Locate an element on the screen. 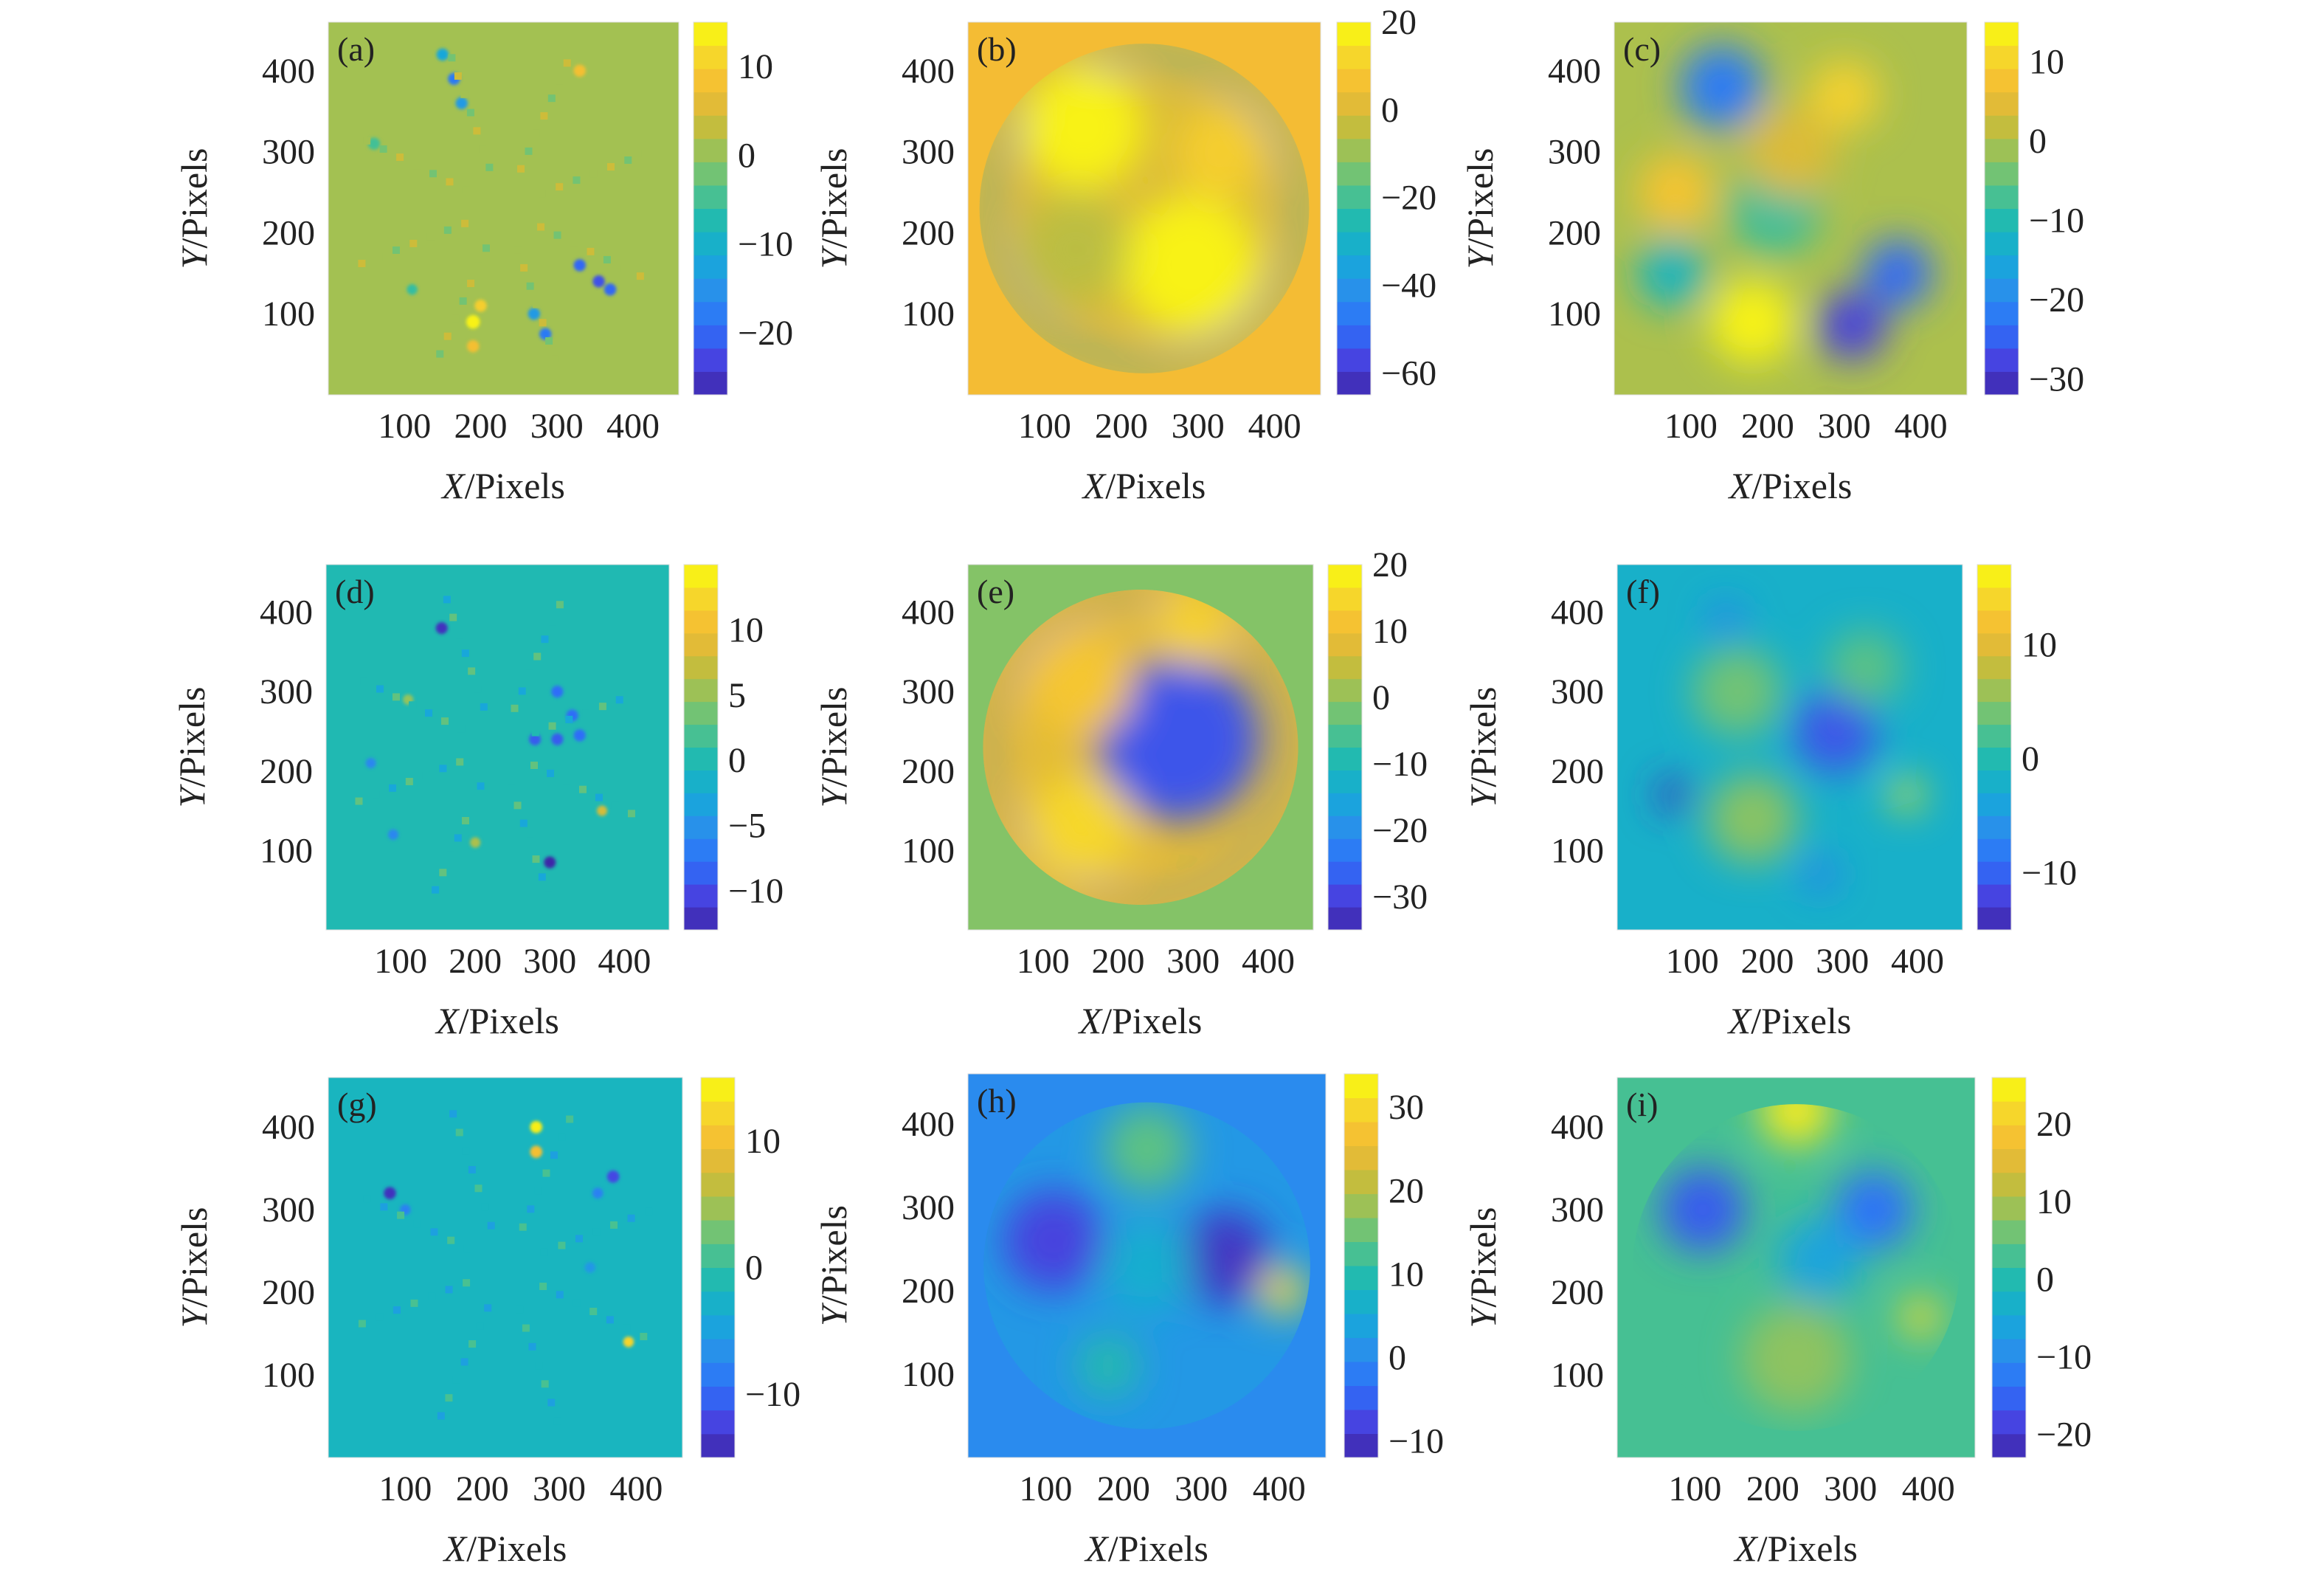 This screenshot has width=2324, height=1569. colorbar-tick-label: 5 is located at coordinates (737, 695).